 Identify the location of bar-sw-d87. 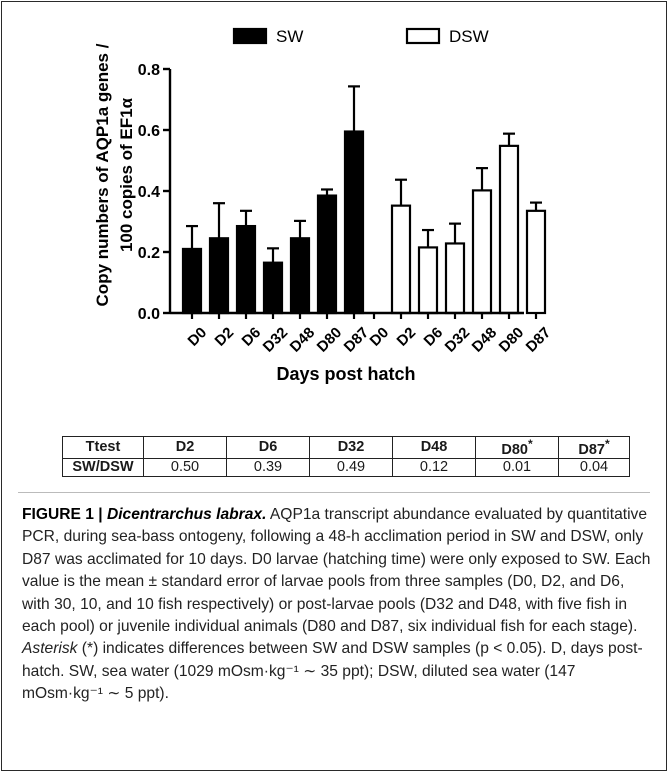
(354, 222).